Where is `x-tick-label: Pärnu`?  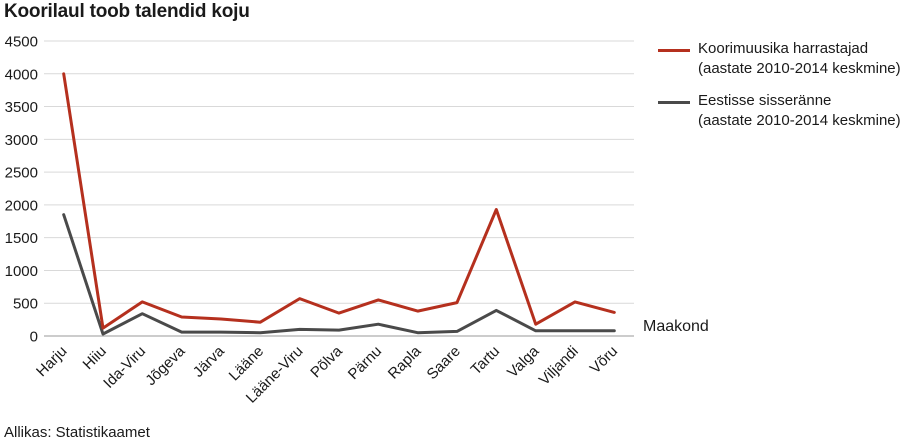 x-tick-label: Pärnu is located at coordinates (365, 363).